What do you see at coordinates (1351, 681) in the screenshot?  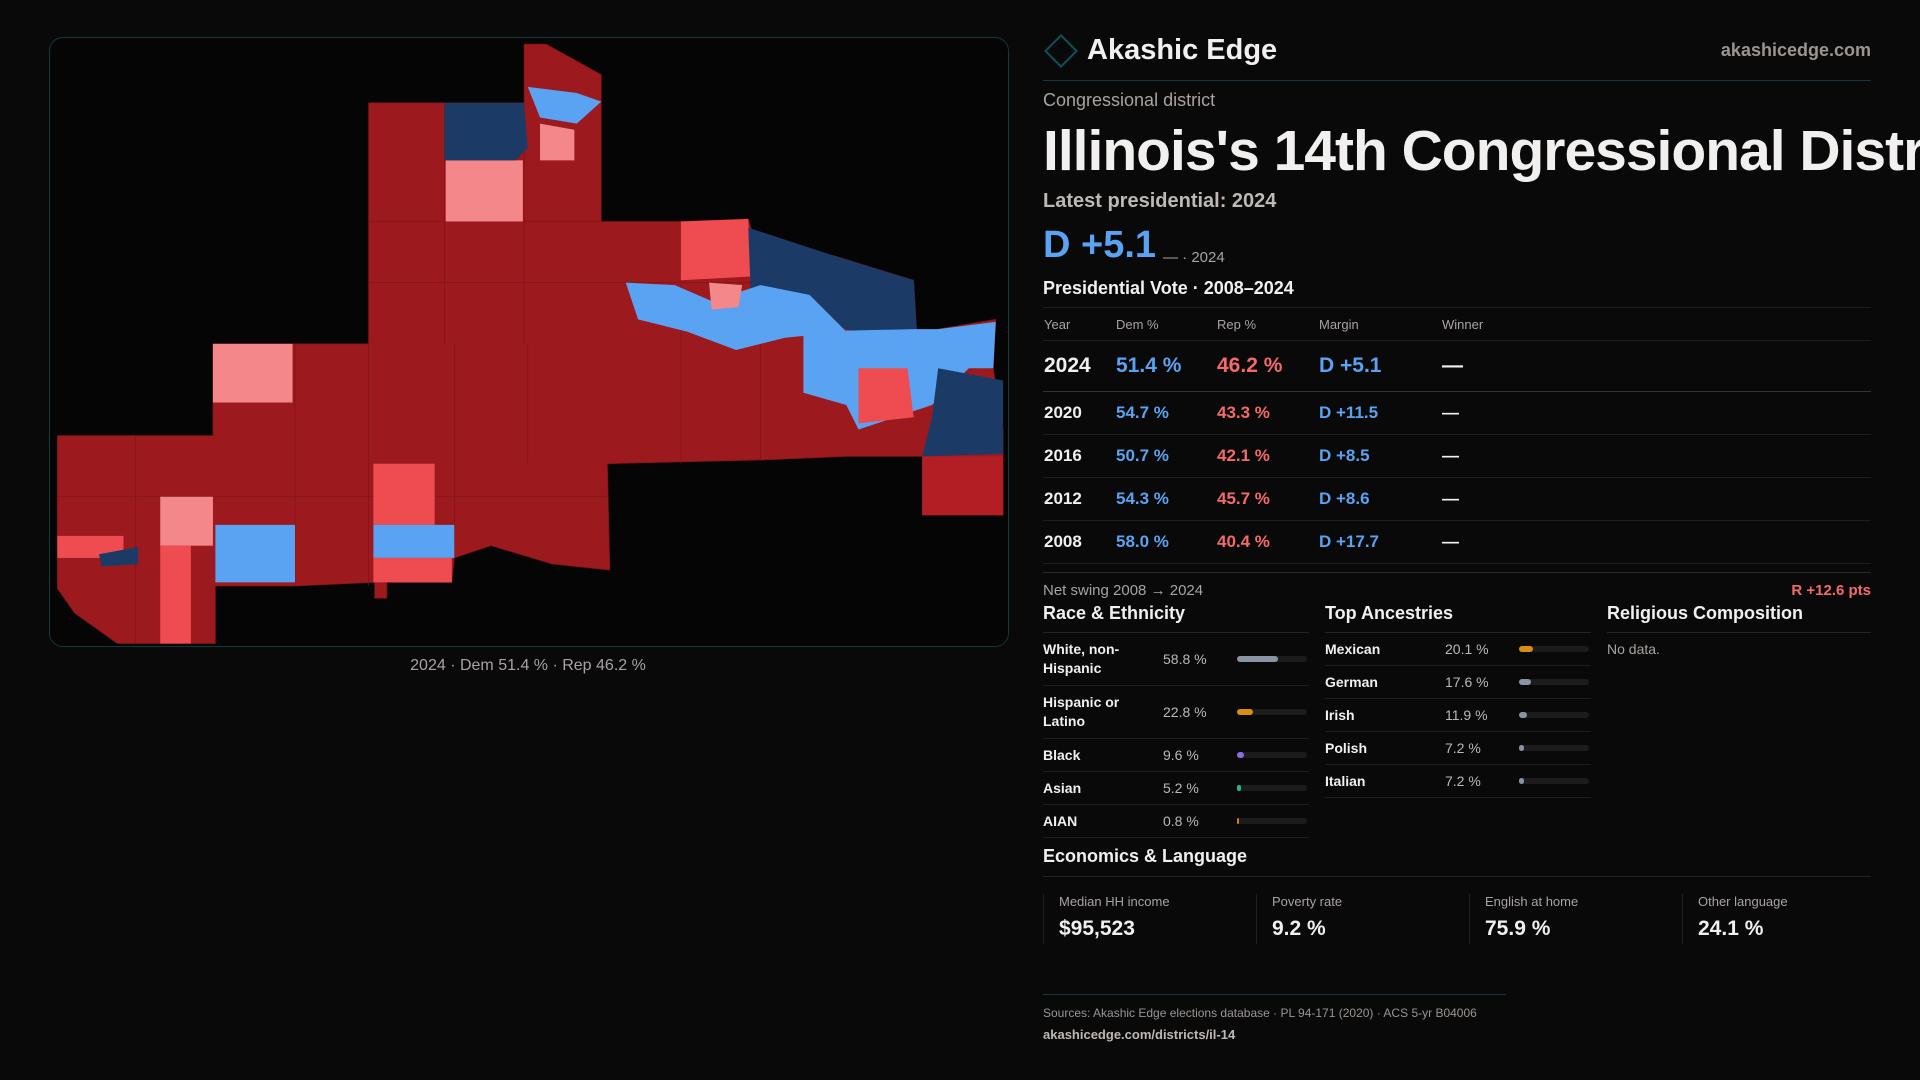 I see `ancestry-label: German` at bounding box center [1351, 681].